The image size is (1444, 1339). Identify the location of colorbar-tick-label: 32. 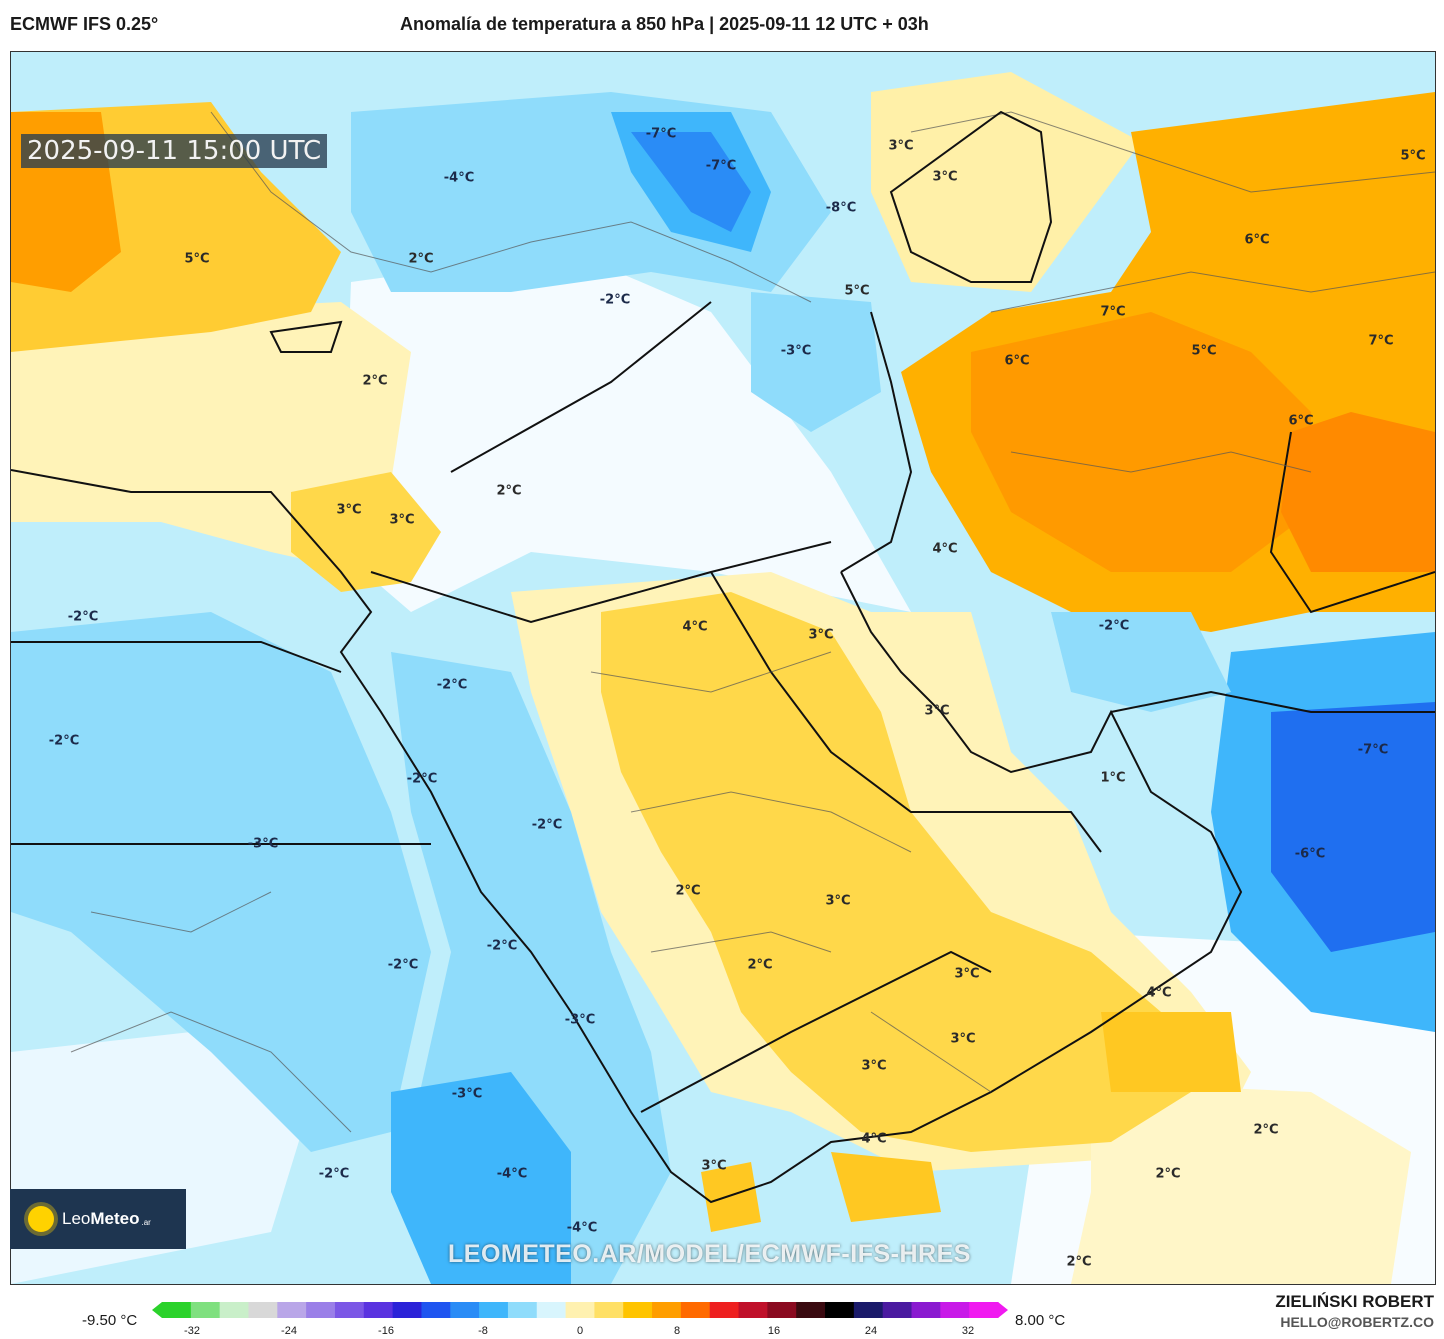
(968, 1331).